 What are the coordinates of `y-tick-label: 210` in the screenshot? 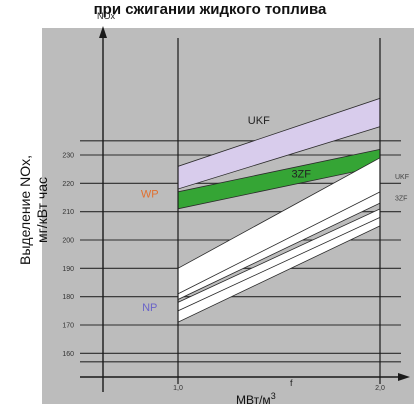 It's located at (68, 212).